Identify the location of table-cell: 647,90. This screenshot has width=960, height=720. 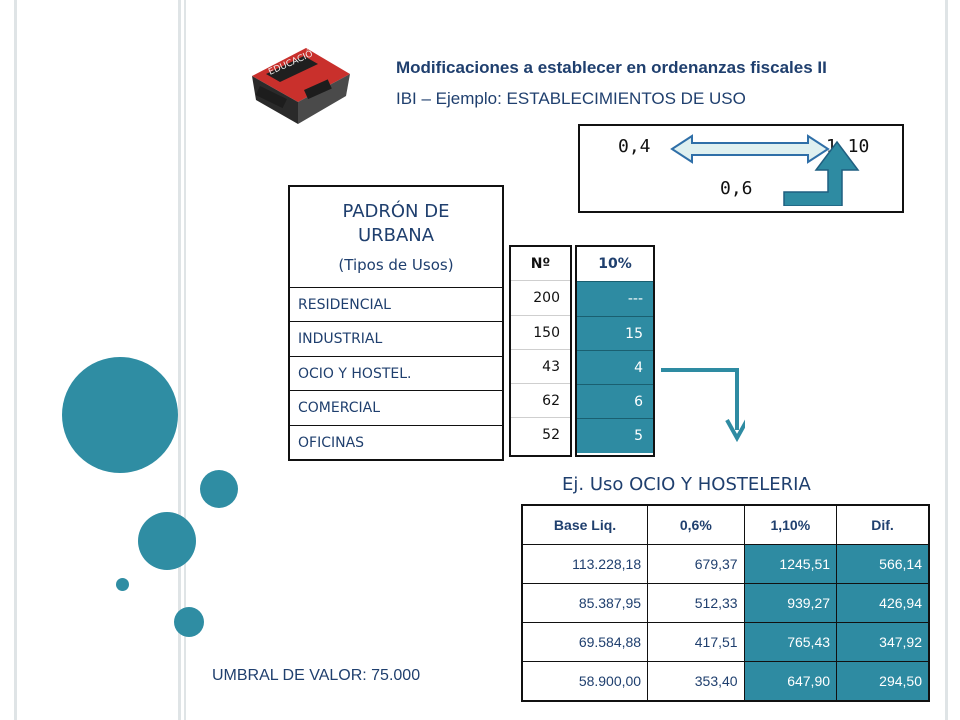
(790, 681).